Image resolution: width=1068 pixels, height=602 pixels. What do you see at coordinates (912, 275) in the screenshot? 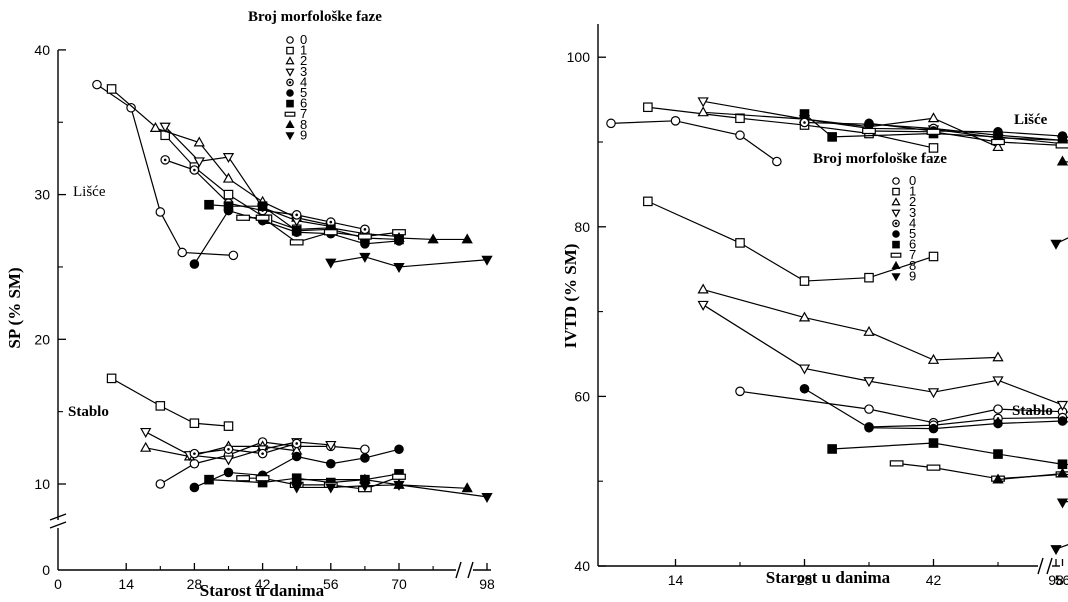
I see `legend-label-phase-9: 9` at bounding box center [912, 275].